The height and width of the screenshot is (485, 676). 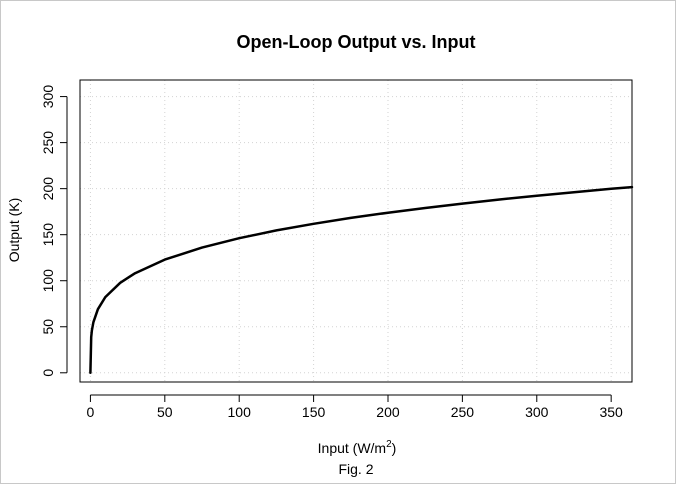 I want to click on chart-title: Open-Loop Output vs. Input, so click(x=356, y=42).